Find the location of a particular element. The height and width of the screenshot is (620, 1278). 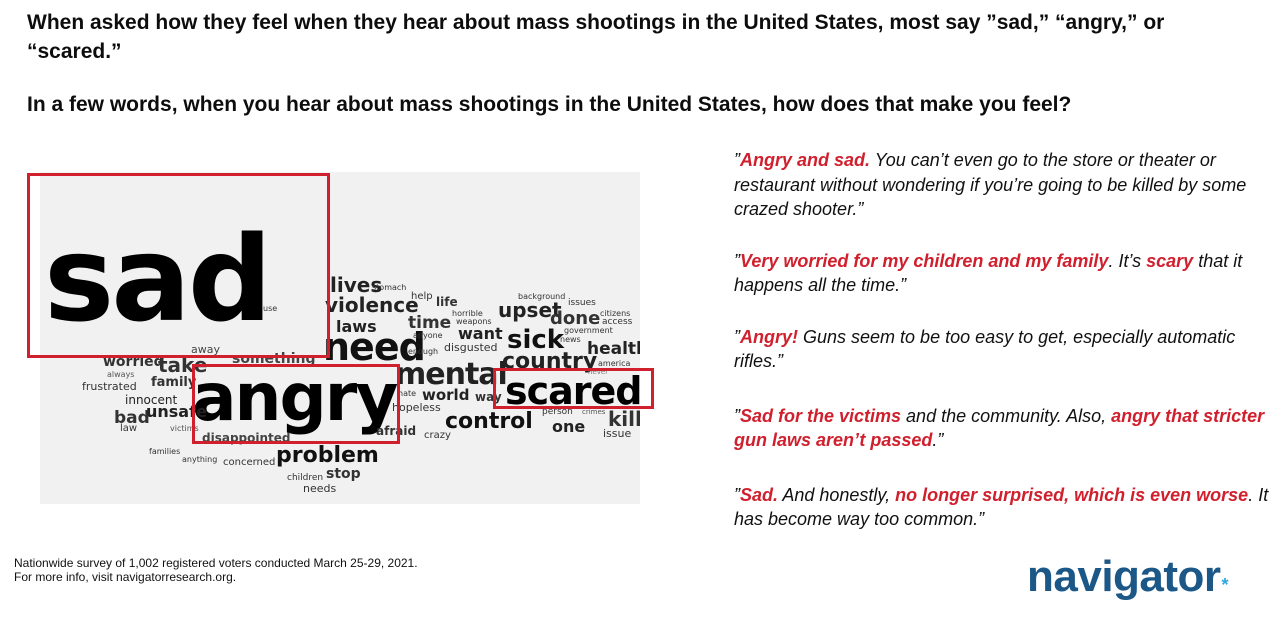

cloud-word-upset: upset is located at coordinates (530, 310).